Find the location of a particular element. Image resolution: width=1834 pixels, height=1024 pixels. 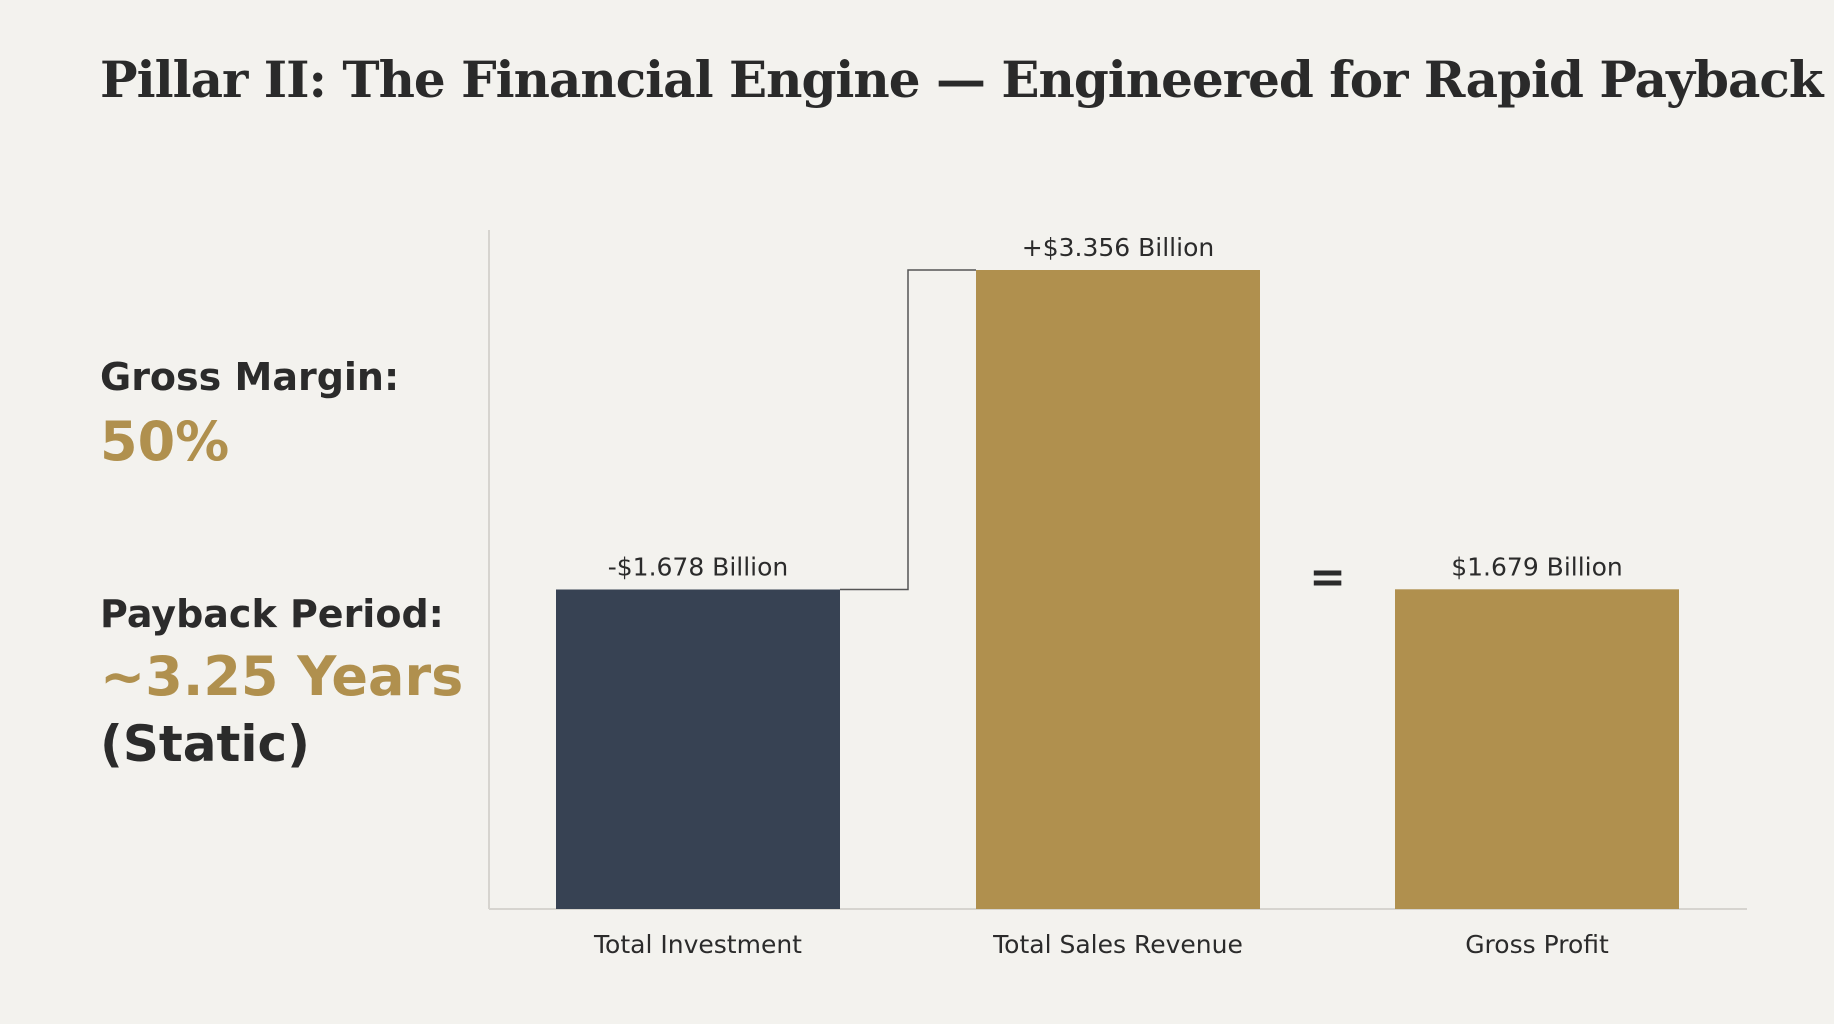

payback-note: (Static) is located at coordinates (205, 744).